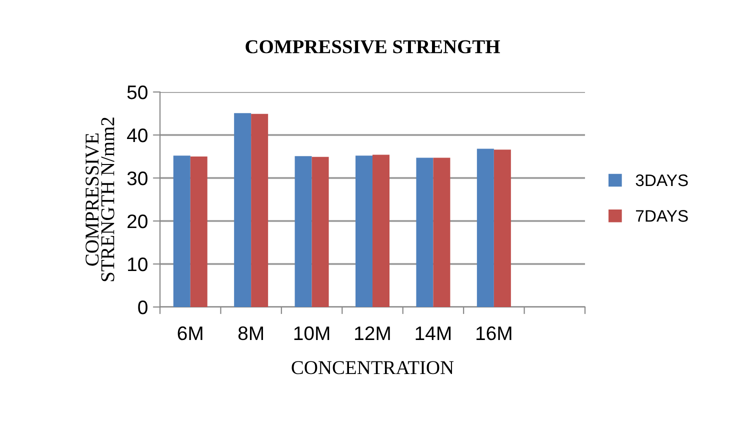  I want to click on x-tick-label: 14M, so click(433, 333).